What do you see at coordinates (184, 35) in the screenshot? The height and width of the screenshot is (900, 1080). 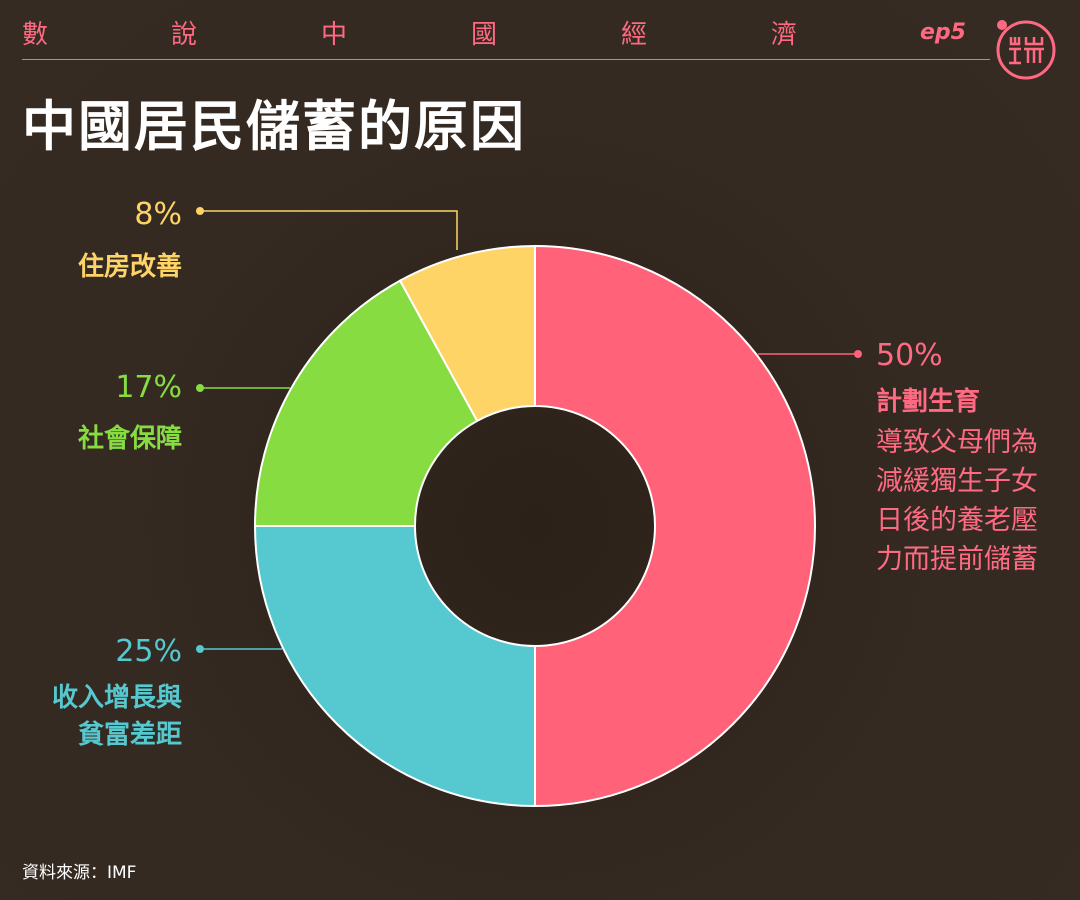 I see `series-char: 說` at bounding box center [184, 35].